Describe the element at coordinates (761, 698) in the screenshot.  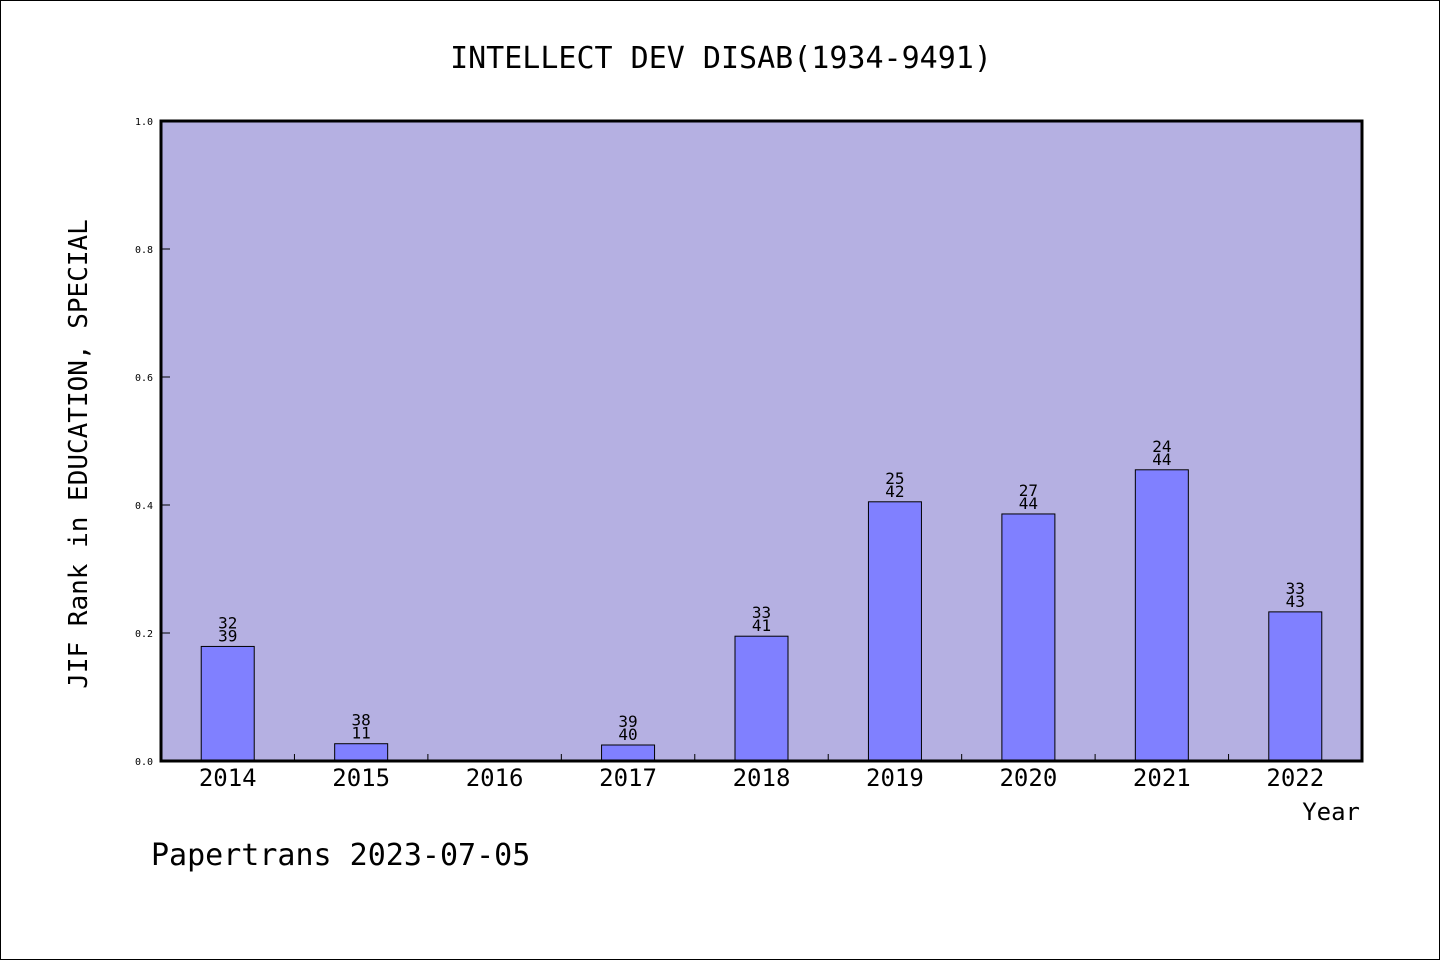
I see `bar-2018` at that location.